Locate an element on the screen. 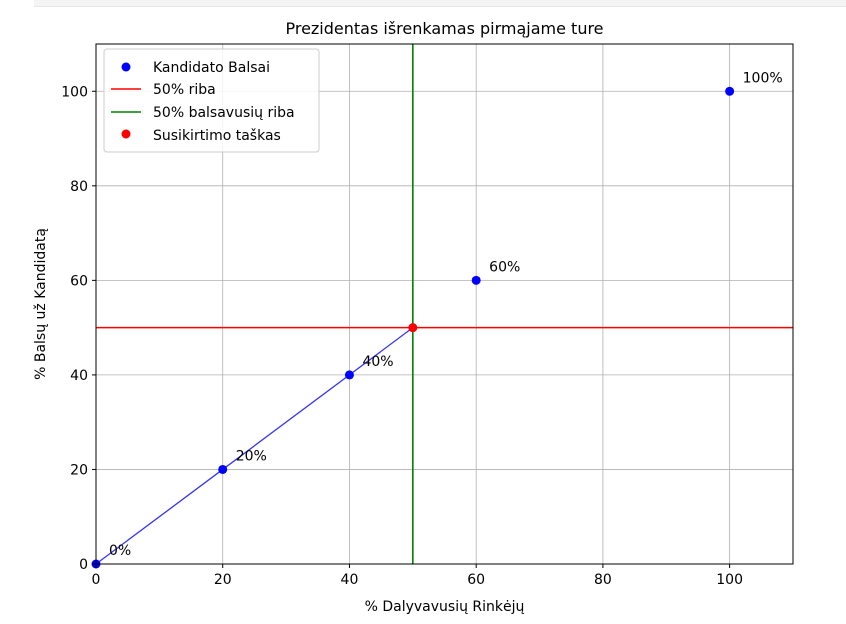  y-tick-label: 60 is located at coordinates (79, 281).